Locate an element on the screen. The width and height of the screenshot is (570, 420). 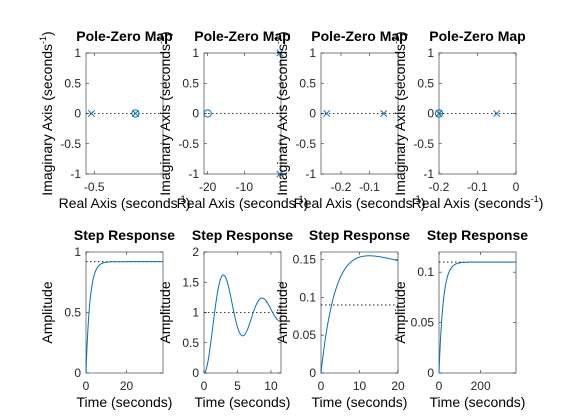
x-tick-label: -20 is located at coordinates (208, 187).